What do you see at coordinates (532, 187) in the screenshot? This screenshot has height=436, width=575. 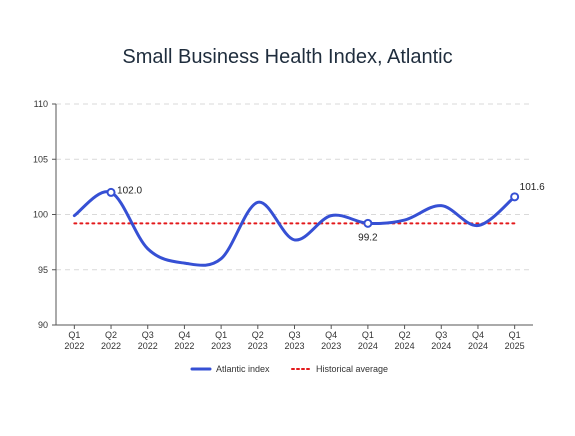 I see `data-label: 101.6` at bounding box center [532, 187].